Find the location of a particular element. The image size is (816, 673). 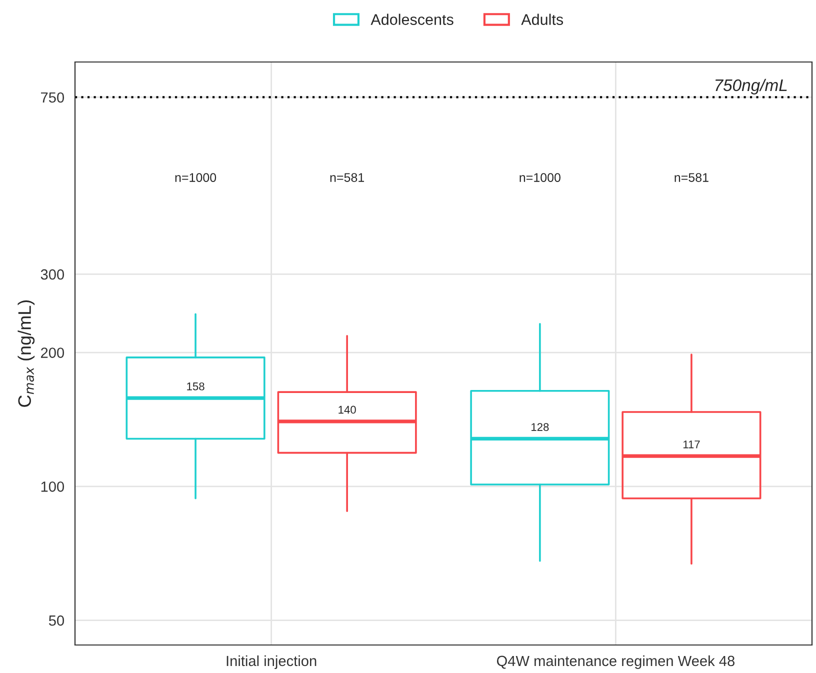

text: 158 is located at coordinates (195, 386).